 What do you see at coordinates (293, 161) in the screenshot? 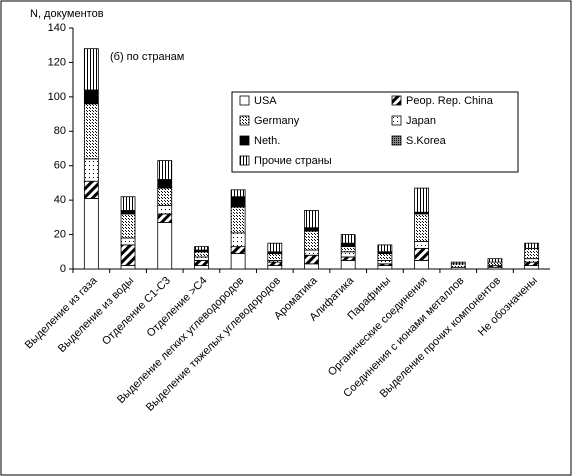
I see `legend-label: Прочие страны` at bounding box center [293, 161].